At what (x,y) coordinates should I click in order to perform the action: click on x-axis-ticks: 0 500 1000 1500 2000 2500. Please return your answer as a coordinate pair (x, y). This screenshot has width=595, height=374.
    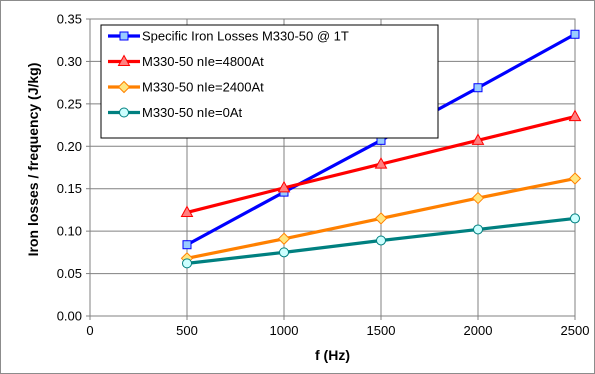
    Looking at the image, I should click on (337, 327).